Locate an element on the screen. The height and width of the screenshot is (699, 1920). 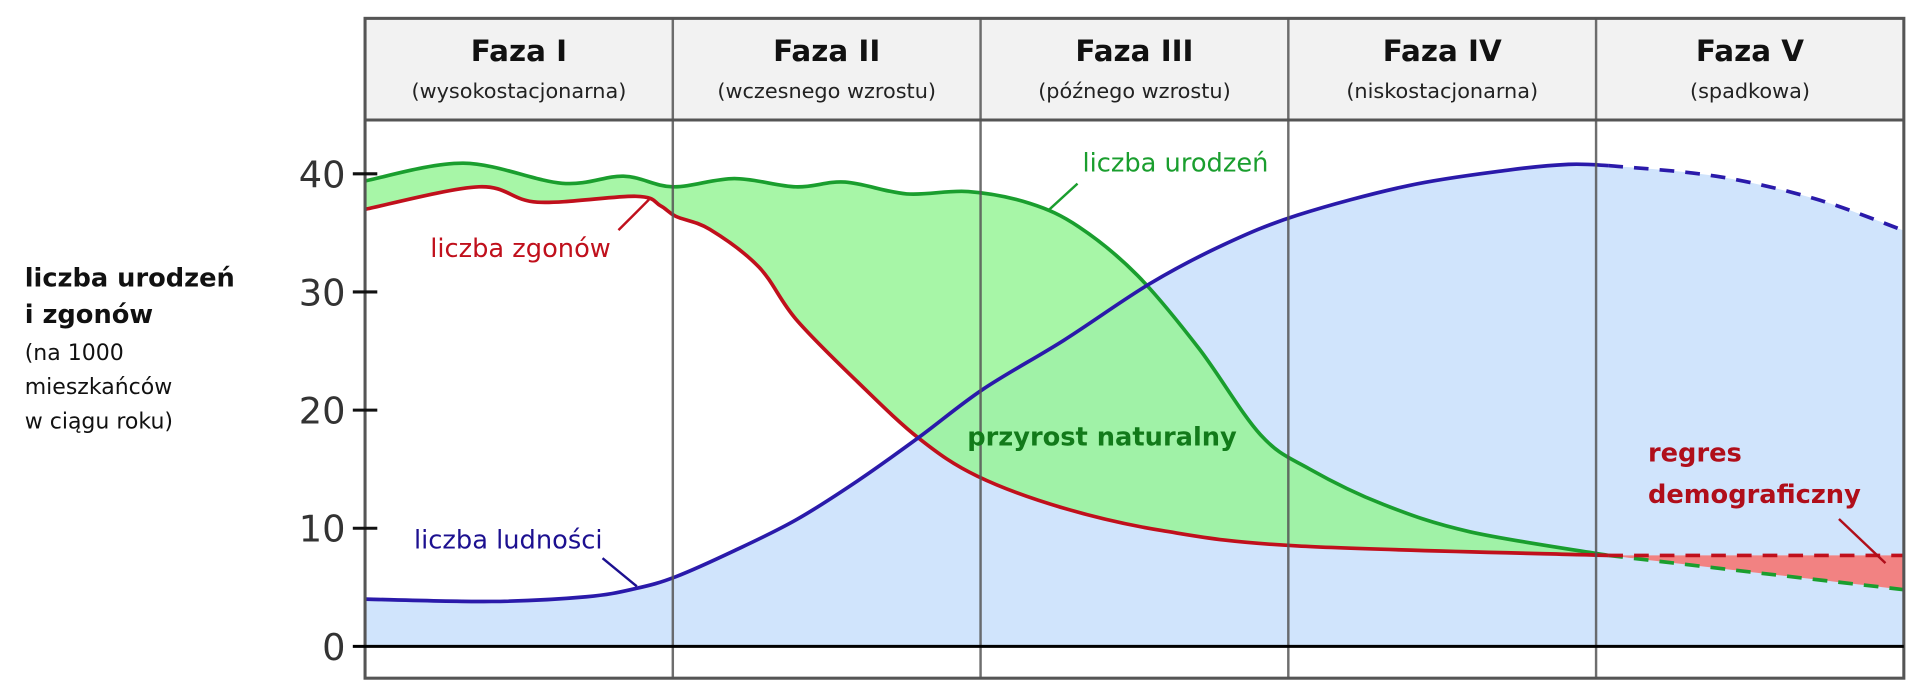
regress-label-line-1: regres is located at coordinates (1695, 454).